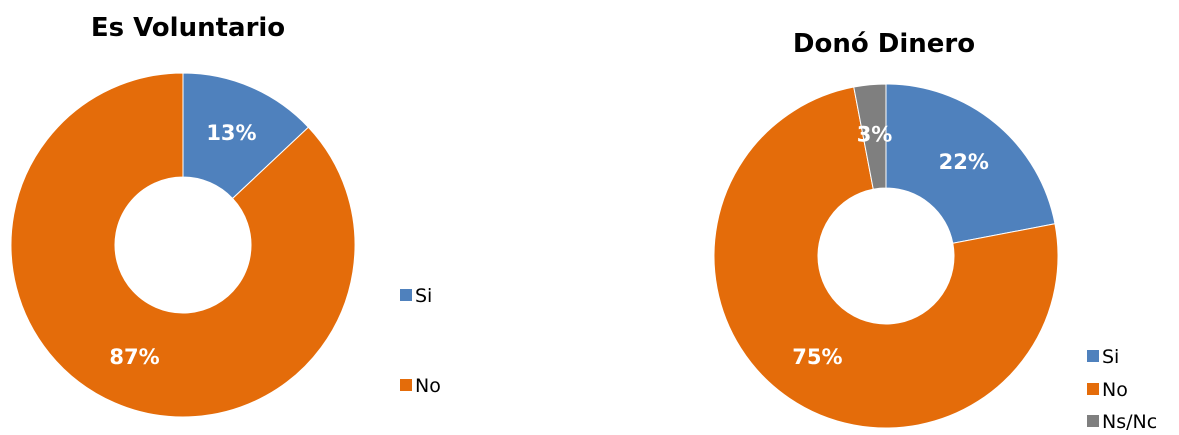  What do you see at coordinates (1129, 421) in the screenshot?
I see `legend-label-ns-nc: Ns/Nc` at bounding box center [1129, 421].